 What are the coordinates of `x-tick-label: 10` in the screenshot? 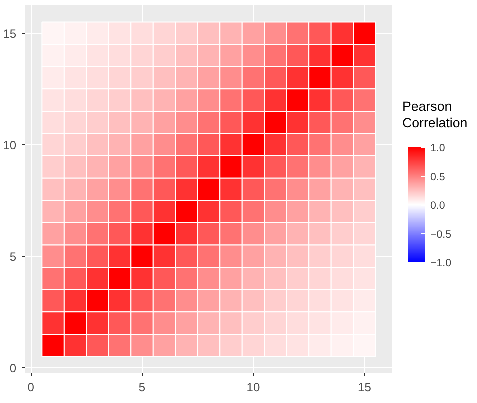 It's located at (253, 387).